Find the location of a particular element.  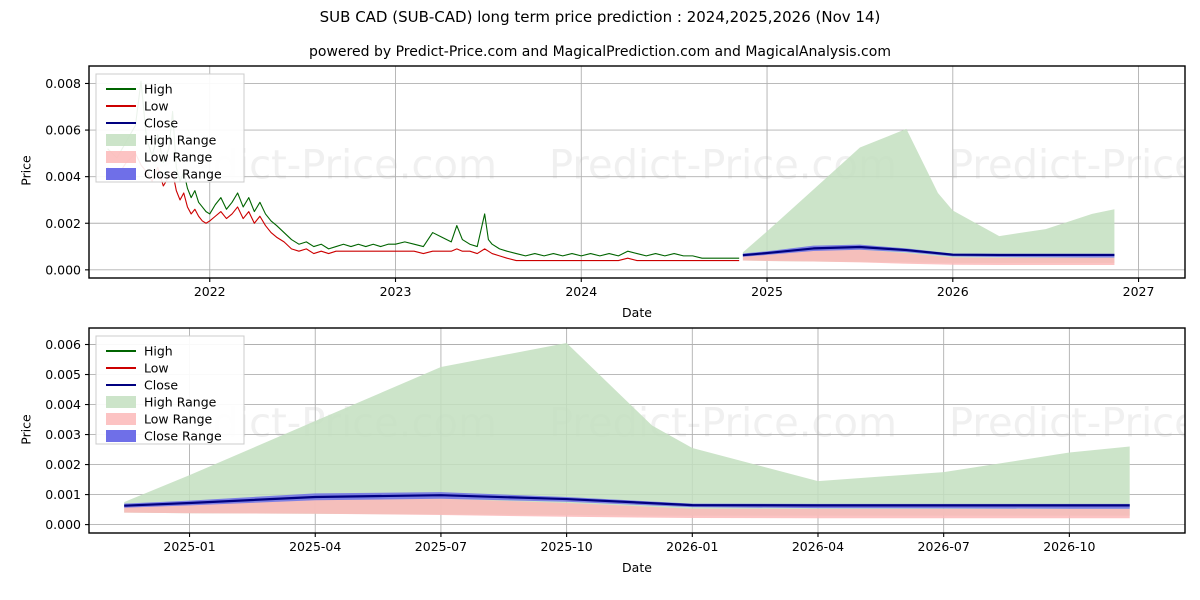

x-tick-label: 2023 is located at coordinates (396, 291).